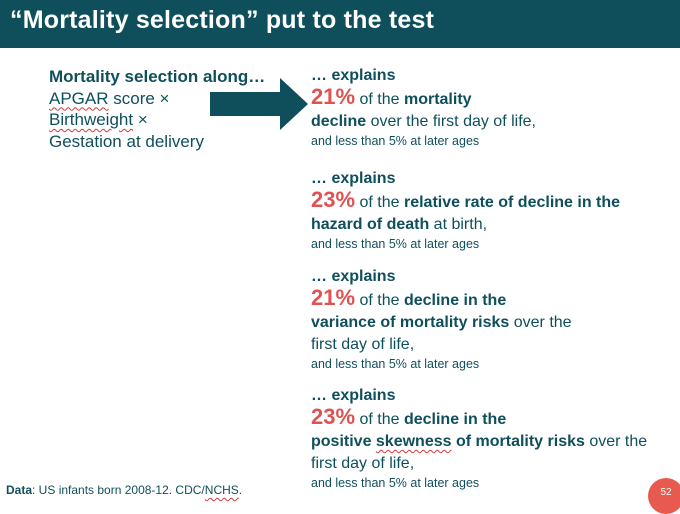 This screenshot has width=680, height=514. Describe the element at coordinates (495, 225) in the screenshot. I see `finding-line-2: hazard of death at birth,` at that location.